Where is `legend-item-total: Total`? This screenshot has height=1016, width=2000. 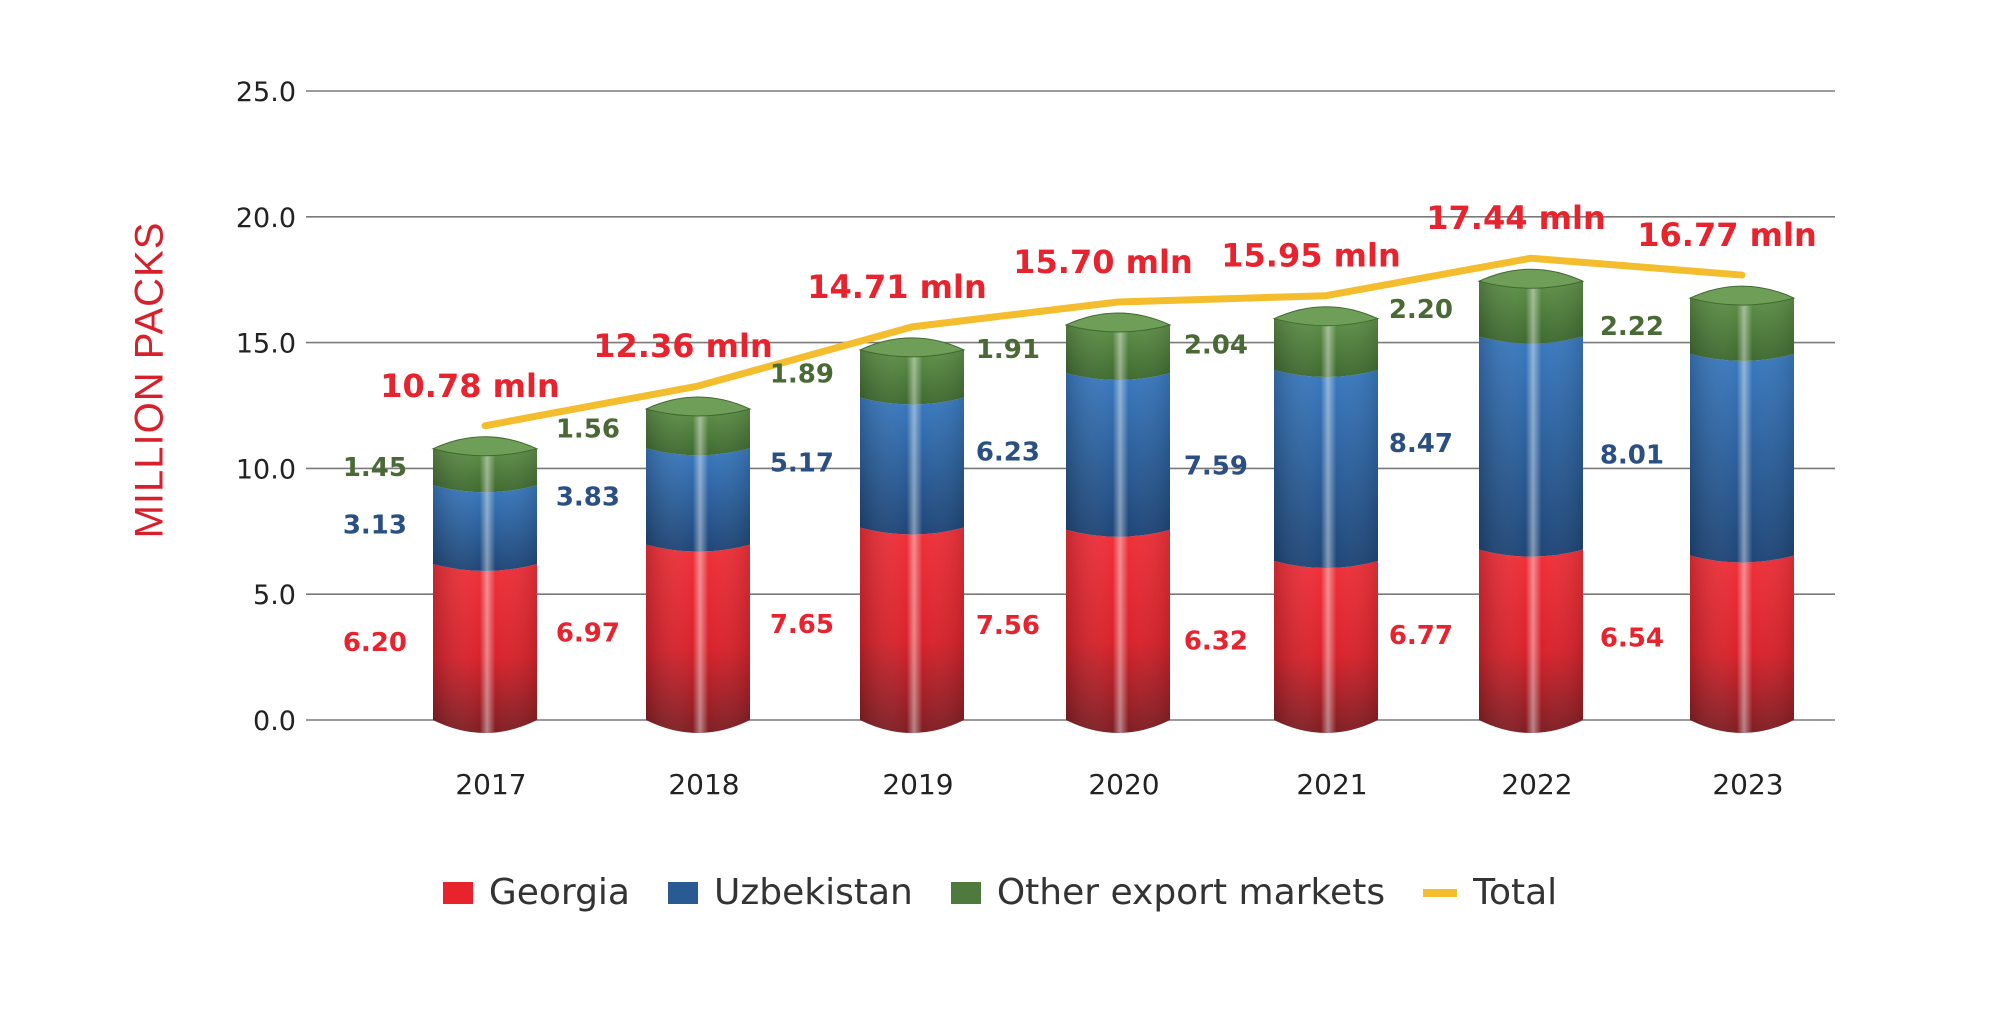
legend-item-total: Total is located at coordinates (1490, 892).